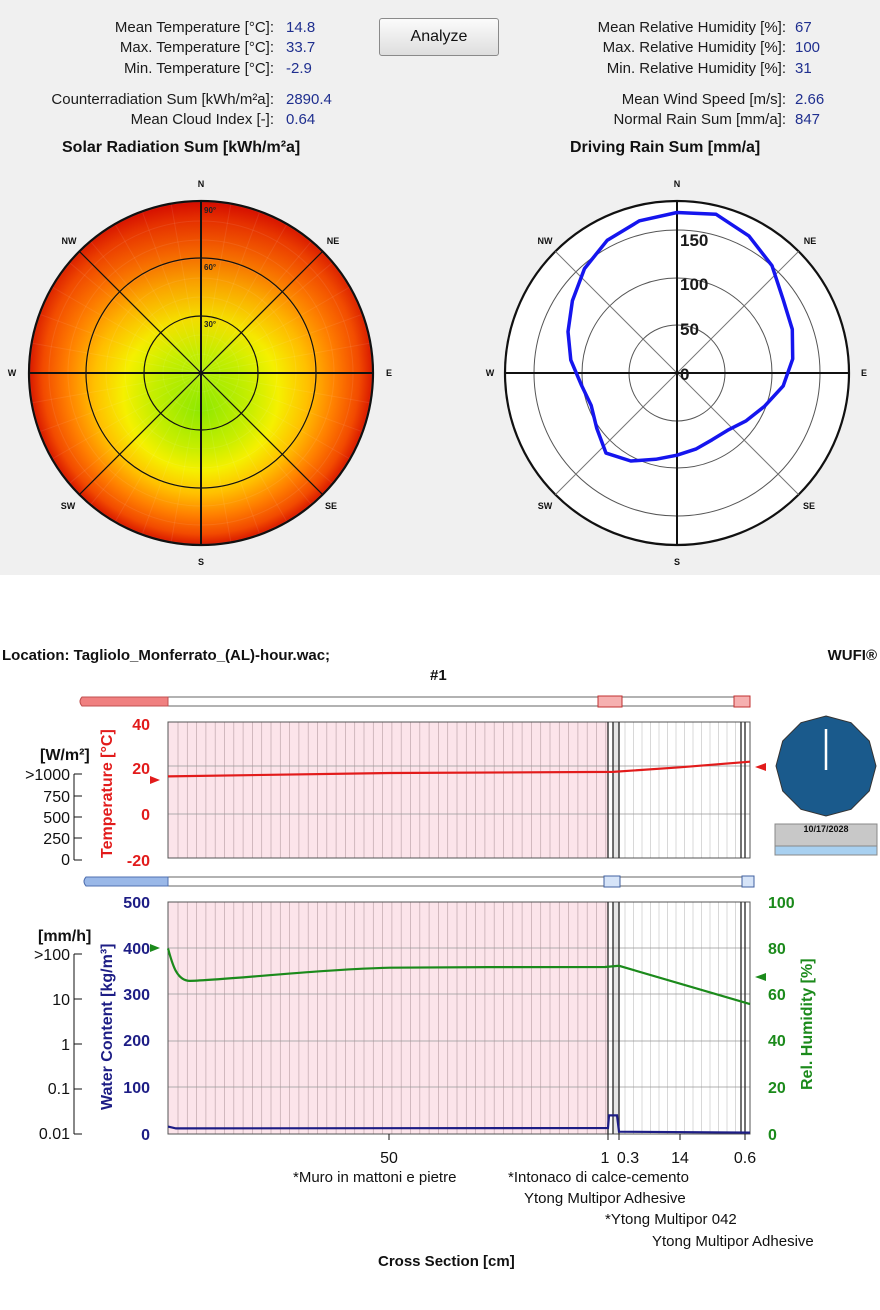 Image resolution: width=880 pixels, height=1310 pixels. Describe the element at coordinates (202, 119) in the screenshot. I see `cloud-index-label: Mean Cloud Index [-]:` at that location.